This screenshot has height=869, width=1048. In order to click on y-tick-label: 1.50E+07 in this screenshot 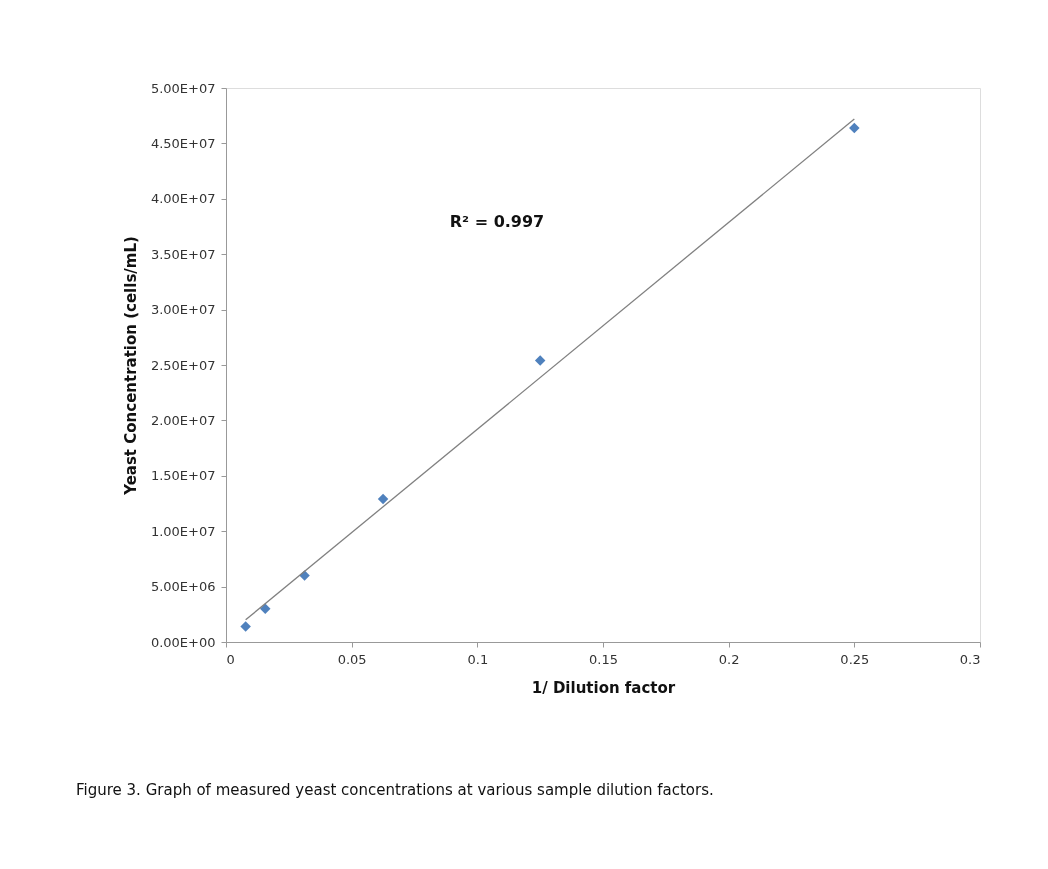, I will do `click(183, 476)`.